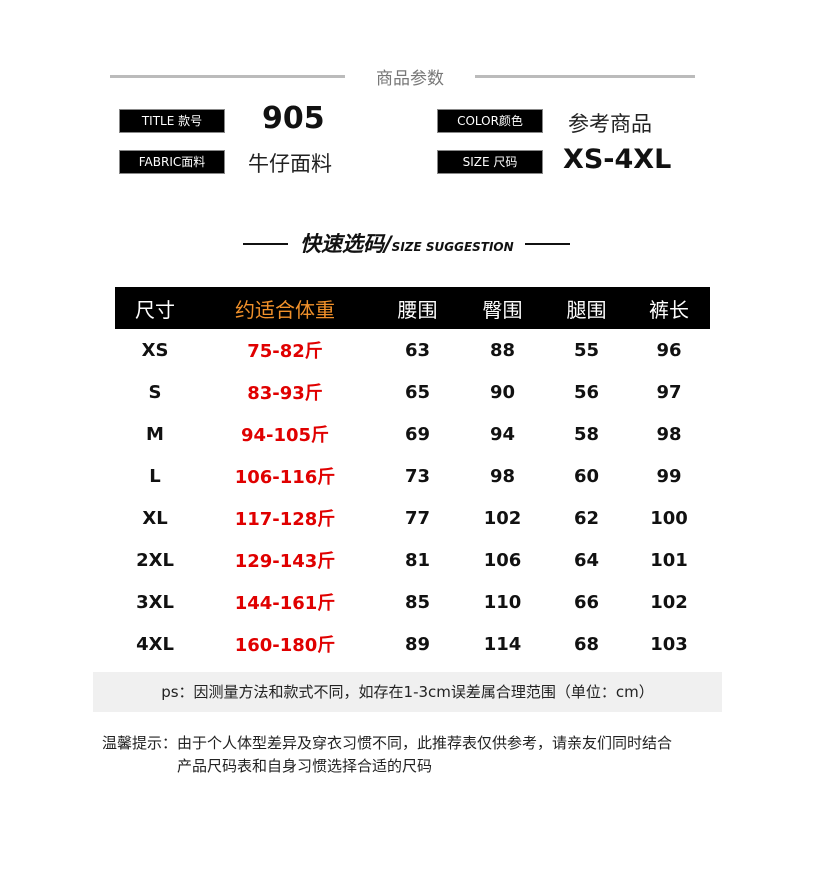  What do you see at coordinates (285, 603) in the screenshot?
I see `table-cell: 144-161斤` at bounding box center [285, 603].